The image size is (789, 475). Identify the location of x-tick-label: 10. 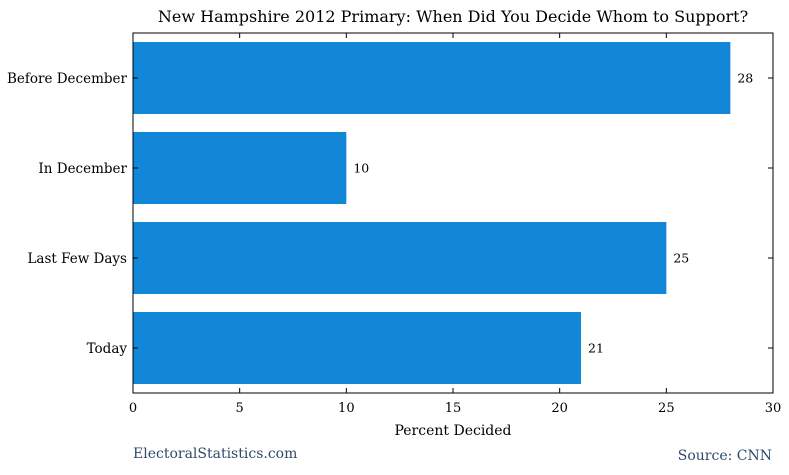
(346, 408).